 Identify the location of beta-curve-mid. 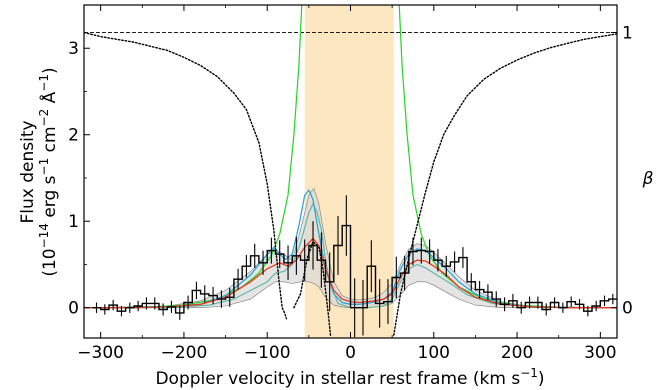
(312, 288).